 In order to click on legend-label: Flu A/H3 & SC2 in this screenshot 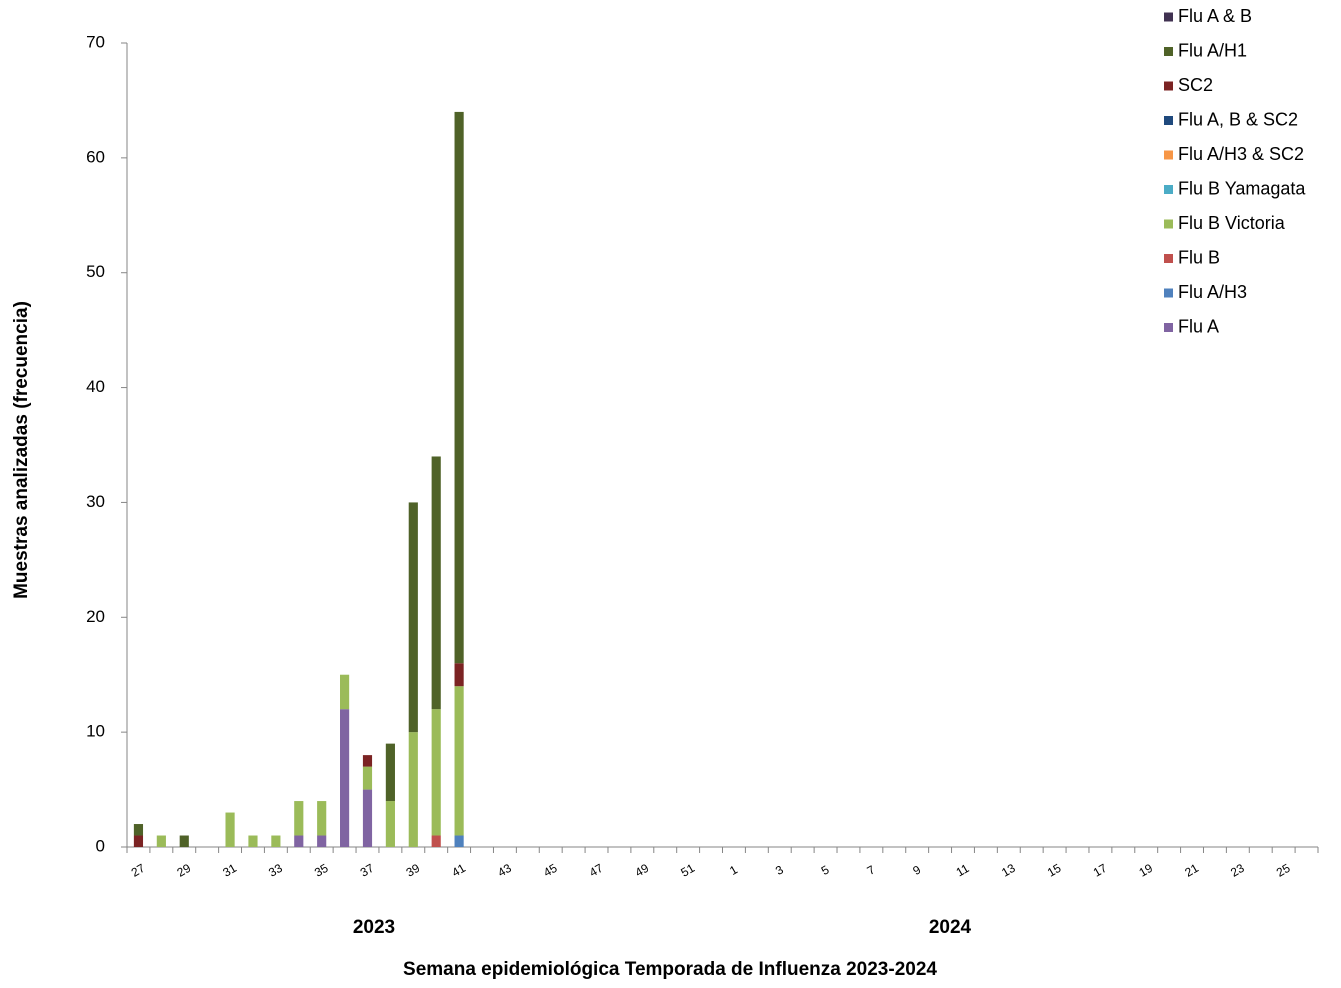, I will do `click(1241, 154)`.